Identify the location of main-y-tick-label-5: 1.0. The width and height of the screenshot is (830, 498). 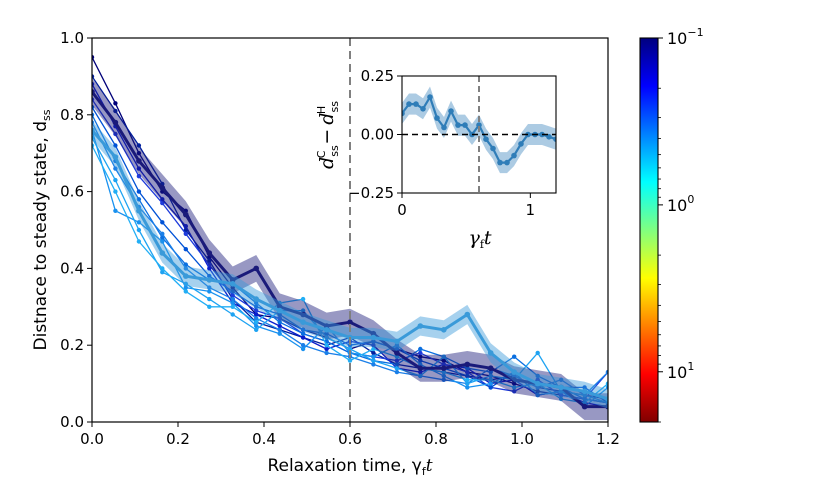
(72, 38).